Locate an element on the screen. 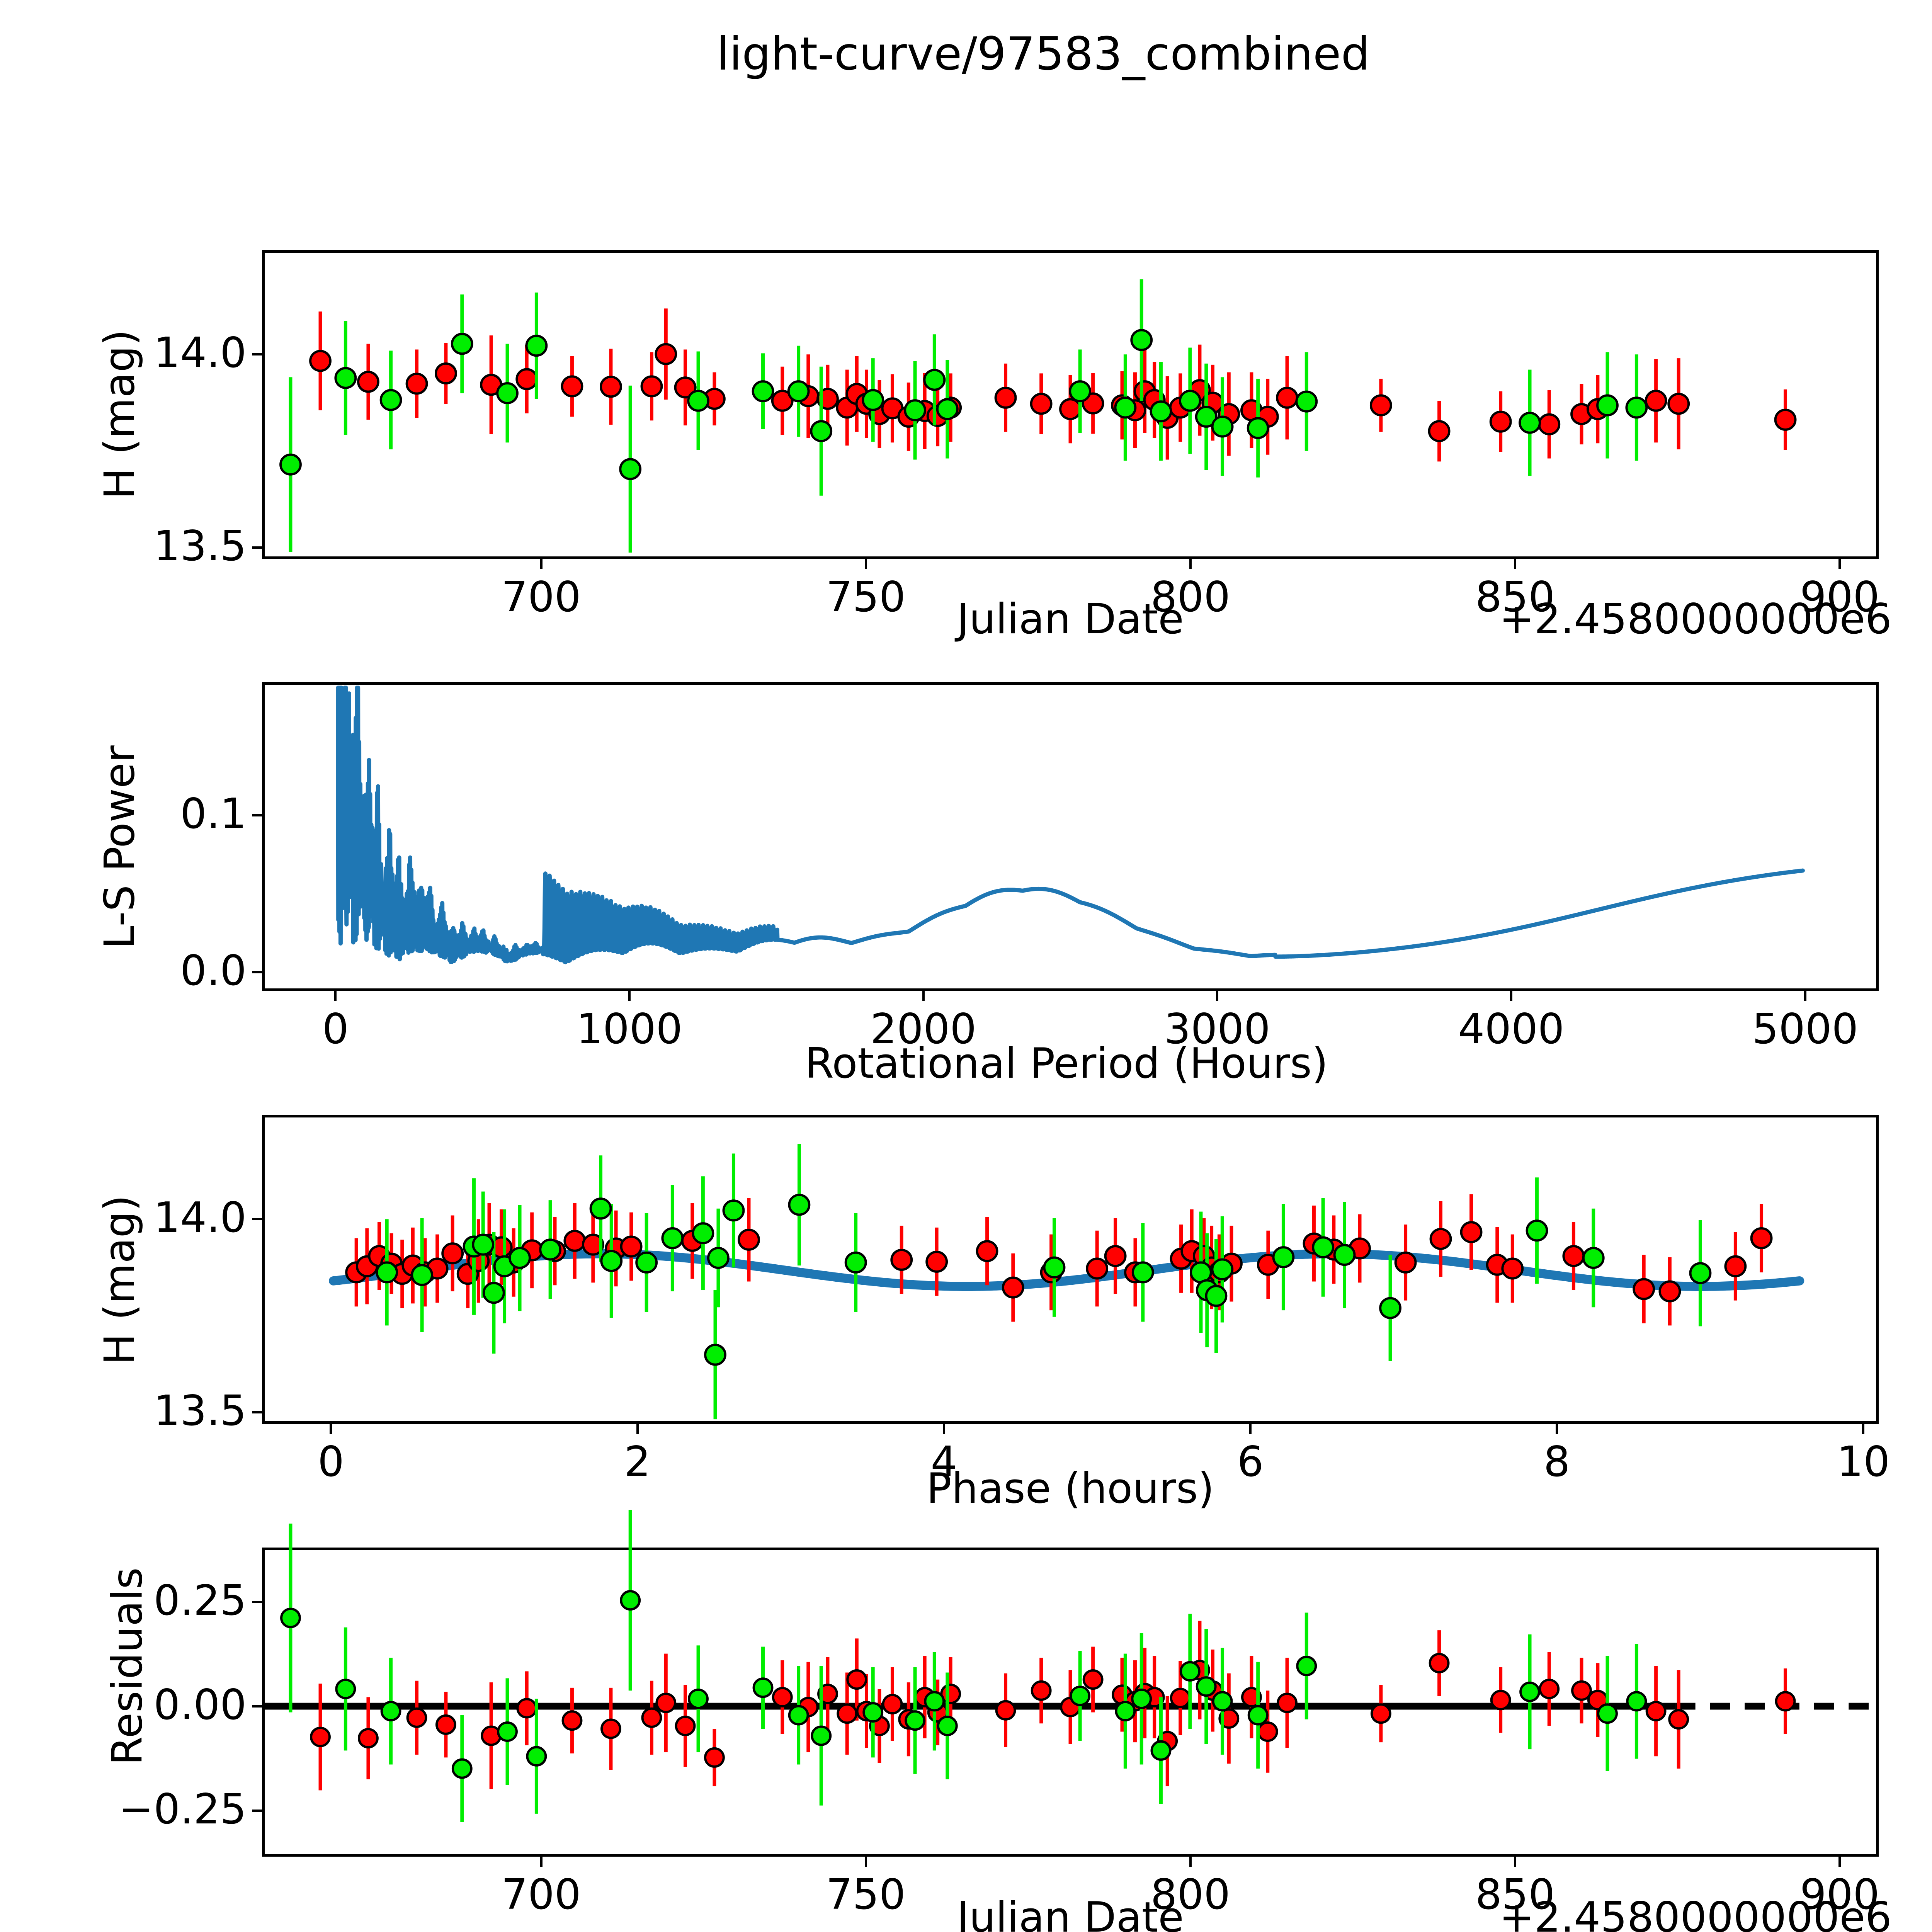  residuals-xlabel: Julian Date is located at coordinates (1070, 1913).